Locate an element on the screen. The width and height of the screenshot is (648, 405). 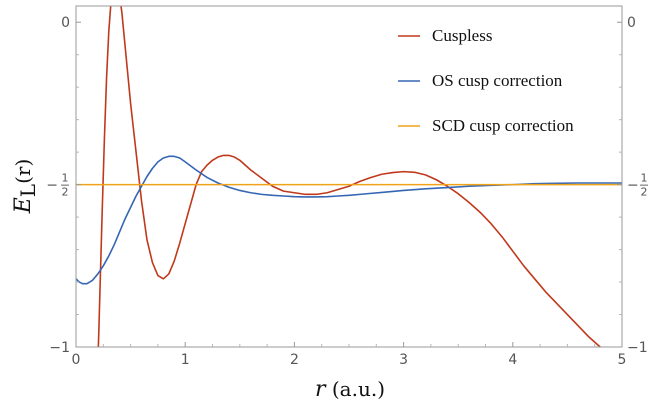
legend-item: SCD cusp correction is located at coordinates (486, 125).